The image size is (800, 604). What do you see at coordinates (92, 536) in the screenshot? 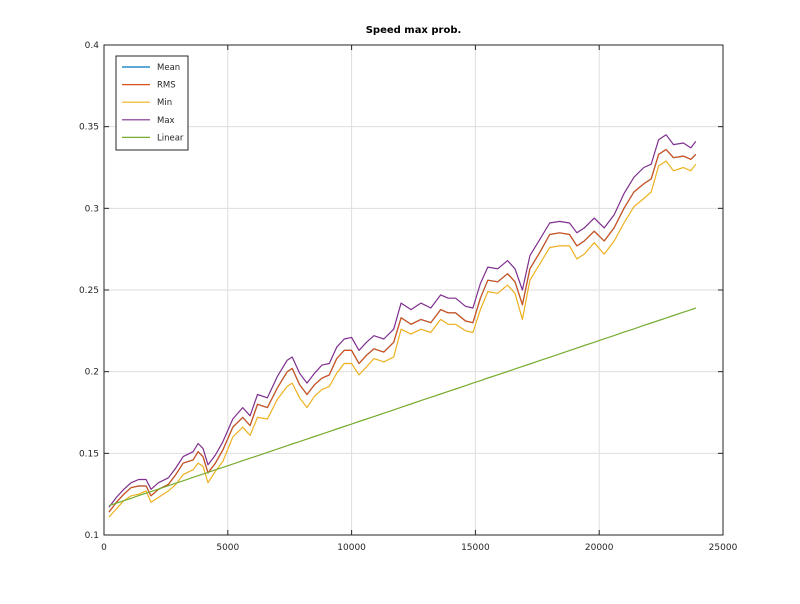
I see `y-tick-label: 0.1` at bounding box center [92, 536].